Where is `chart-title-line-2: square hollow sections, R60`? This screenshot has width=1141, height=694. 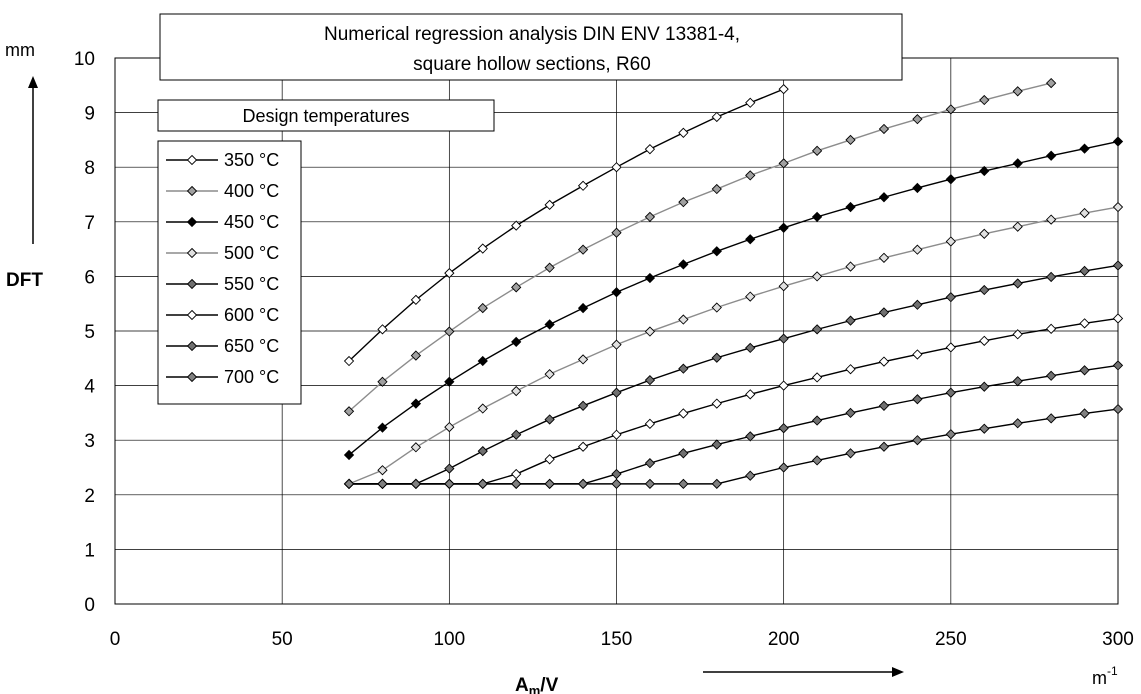 chart-title-line-2: square hollow sections, R60 is located at coordinates (532, 64).